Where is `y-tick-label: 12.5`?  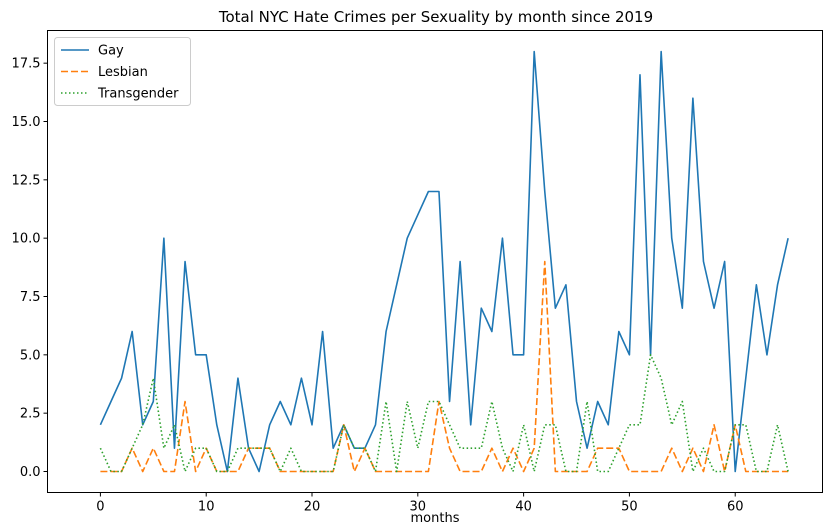 y-tick-label: 12.5 is located at coordinates (26, 180).